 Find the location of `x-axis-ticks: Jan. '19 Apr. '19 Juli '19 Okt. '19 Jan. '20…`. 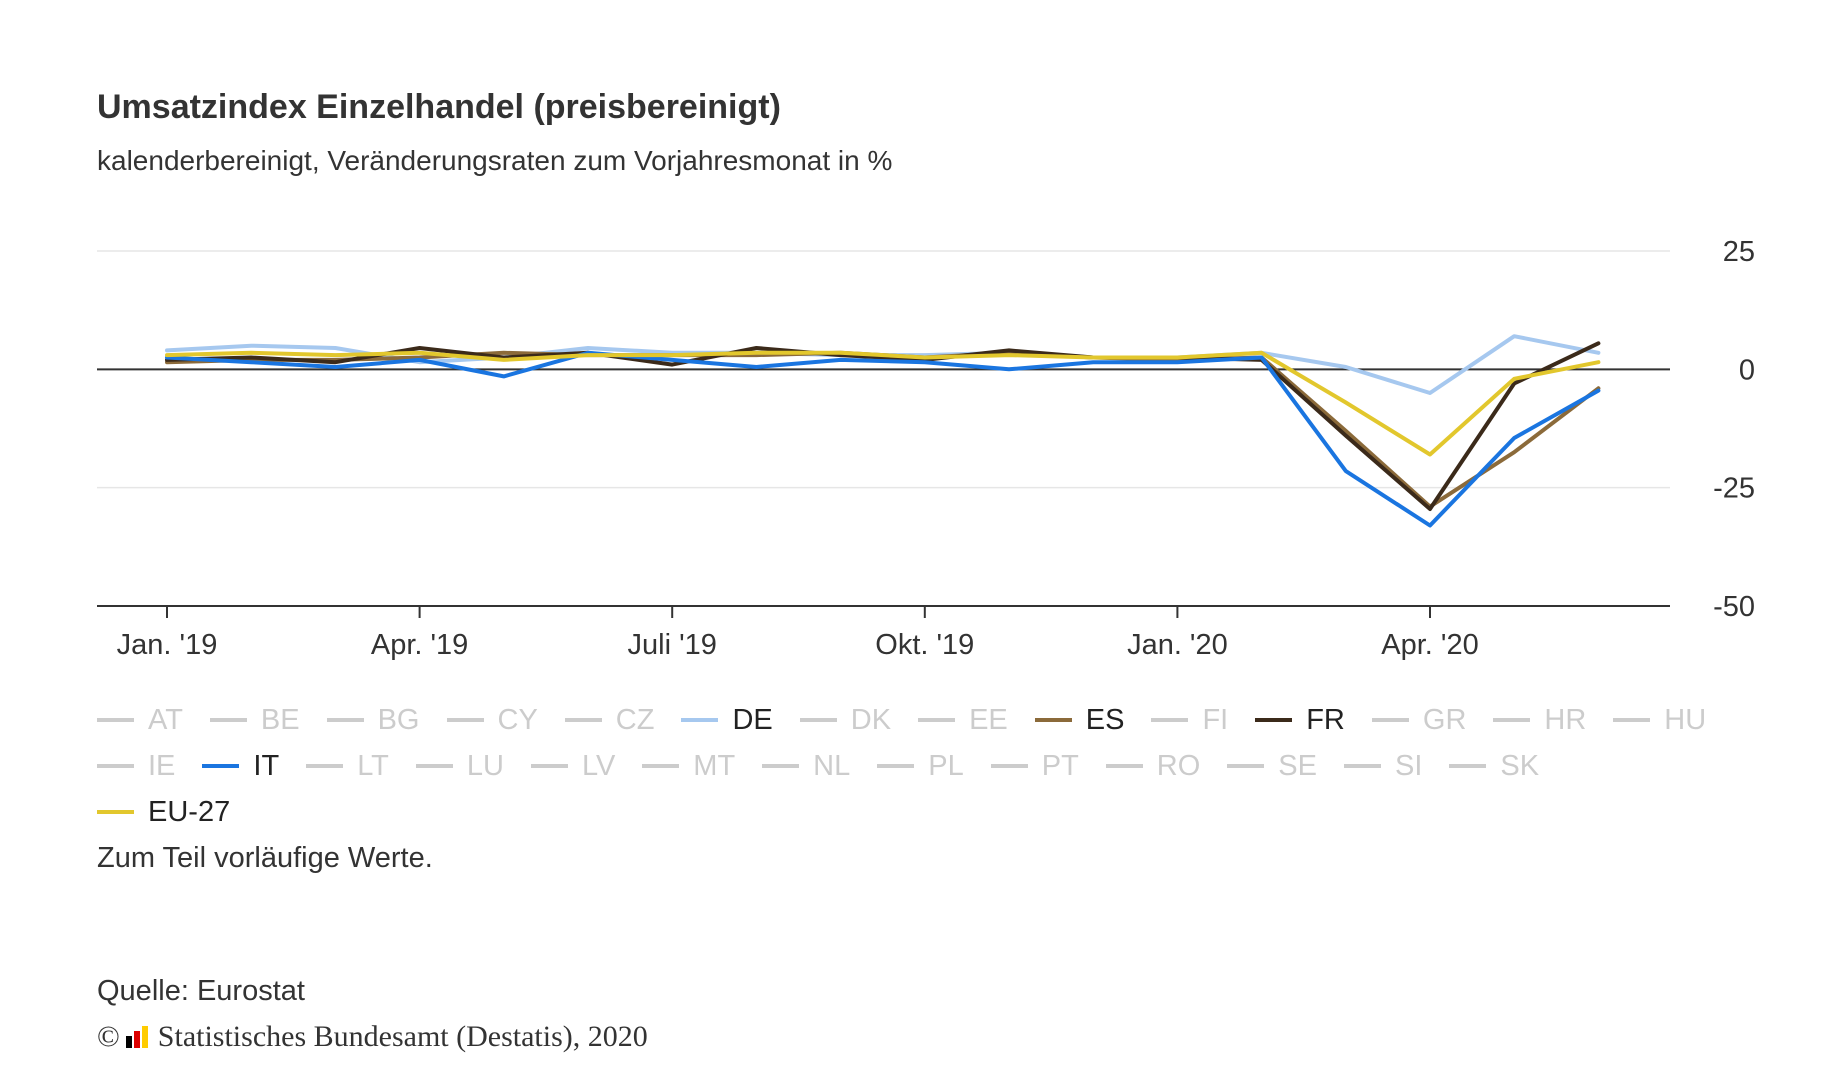

x-axis-ticks: Jan. '19 Apr. '19 Juli '19 Okt. '19 Jan. '20… is located at coordinates (798, 633).